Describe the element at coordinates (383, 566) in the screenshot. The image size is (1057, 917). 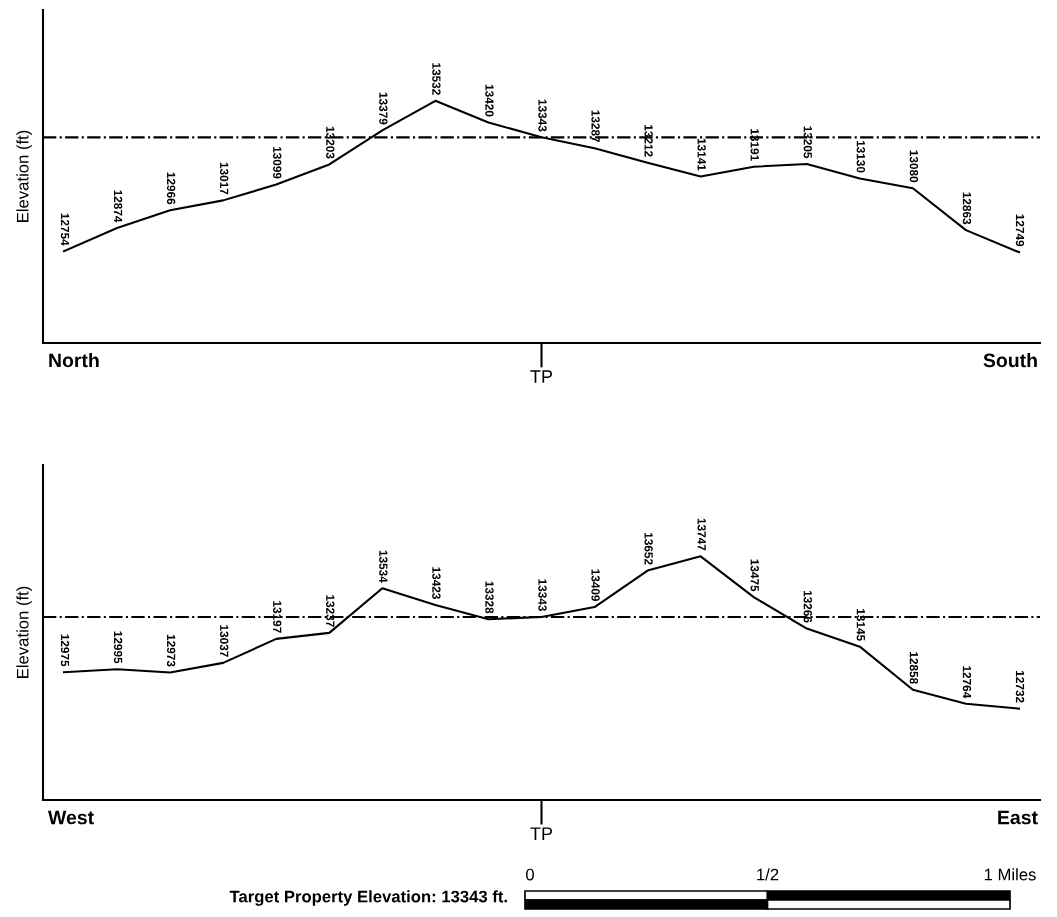
I see `data-label: 13534` at that location.